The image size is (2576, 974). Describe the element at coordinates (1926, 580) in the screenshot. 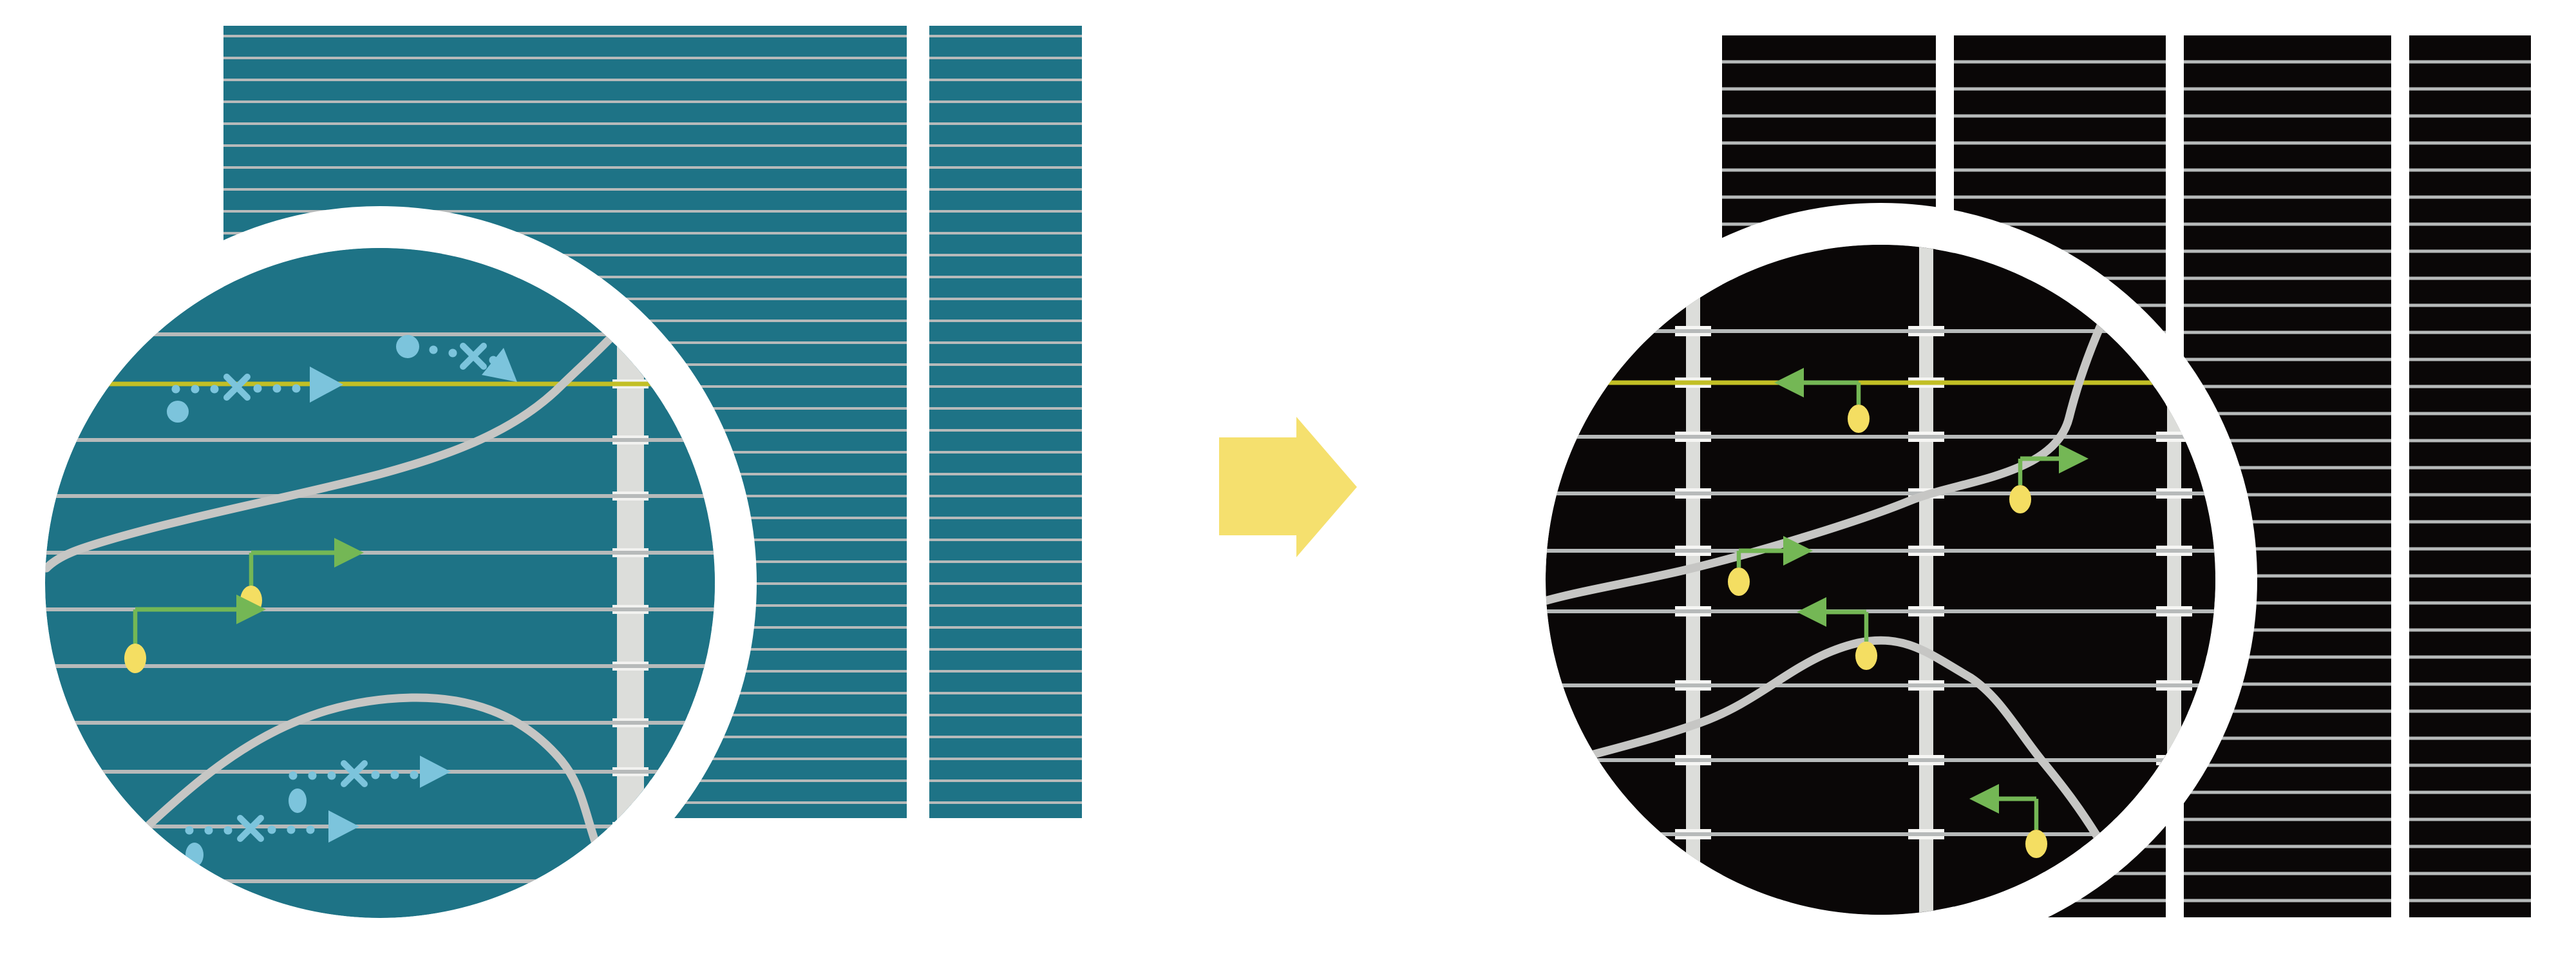

I see `busbar` at that location.